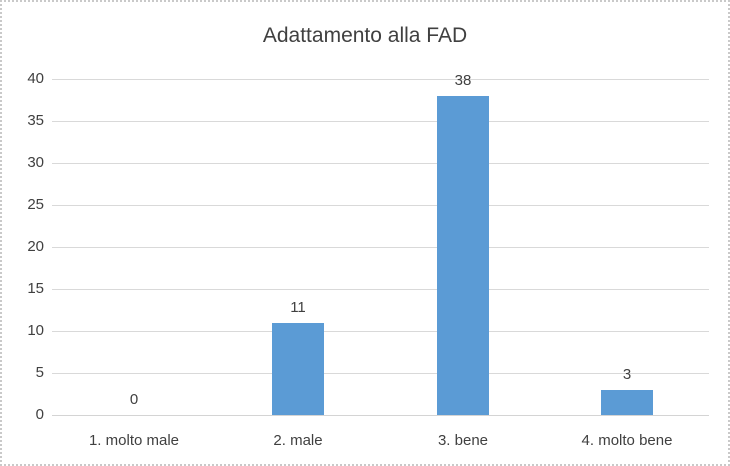  I want to click on y-tick-label: 5, so click(39, 372).